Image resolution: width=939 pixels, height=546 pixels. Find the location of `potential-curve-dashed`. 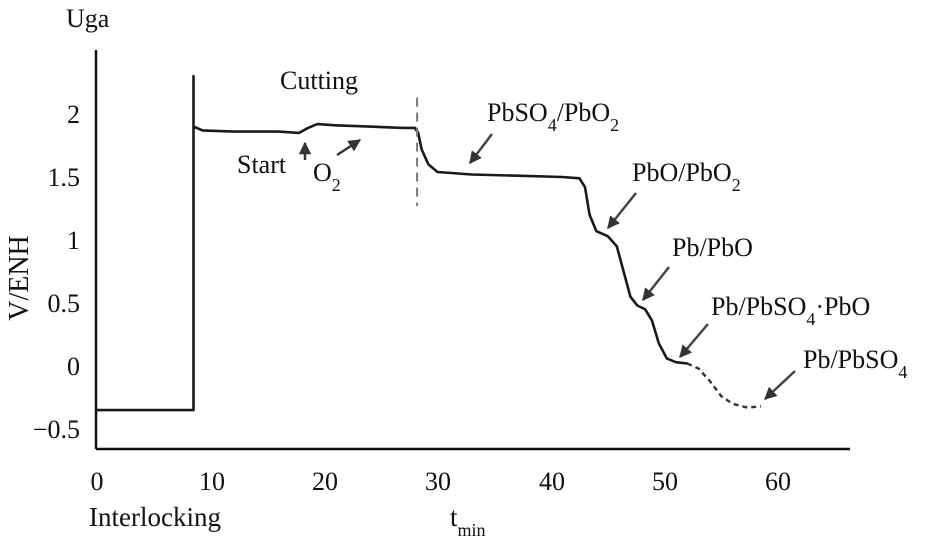

potential-curve-dashed is located at coordinates (724, 385).